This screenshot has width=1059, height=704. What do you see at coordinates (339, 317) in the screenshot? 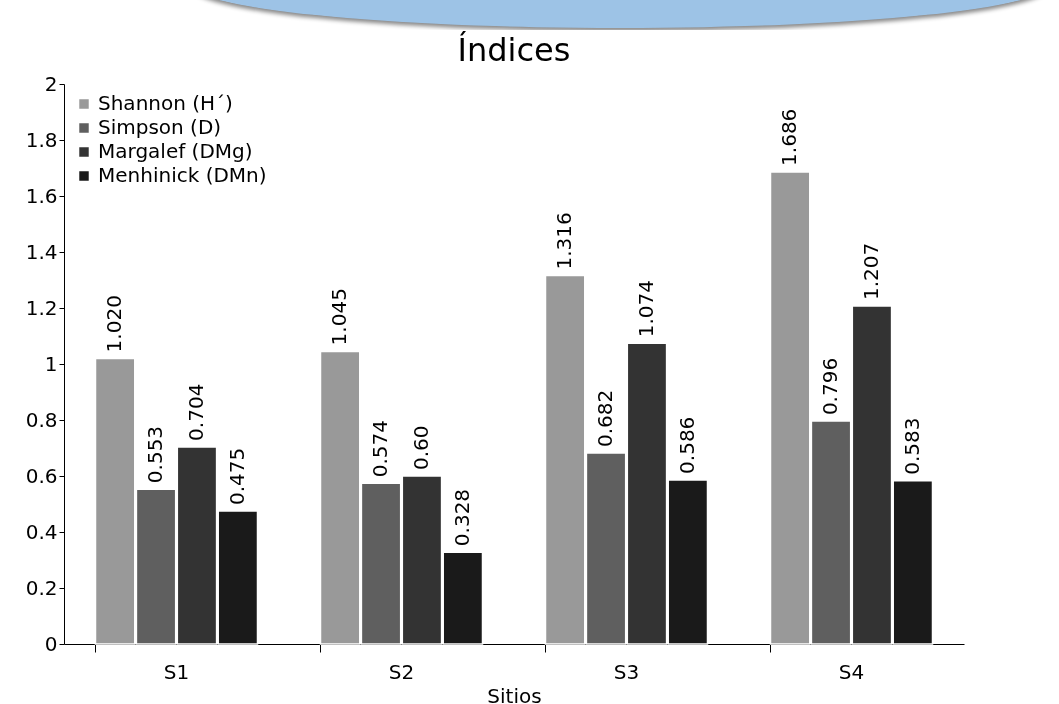
I see `data-label: 1.045` at bounding box center [339, 317].